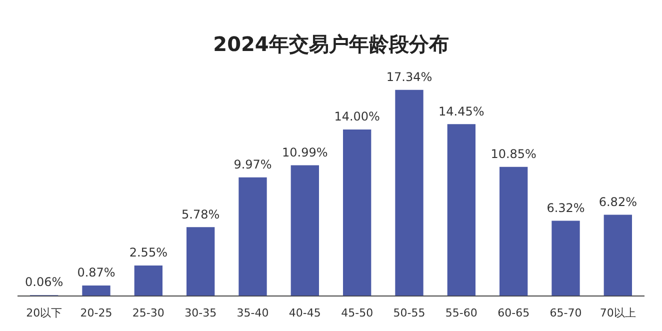 Image resolution: width=662 pixels, height=331 pixels. What do you see at coordinates (357, 117) in the screenshot?
I see `data-label: 14.00%` at bounding box center [357, 117].